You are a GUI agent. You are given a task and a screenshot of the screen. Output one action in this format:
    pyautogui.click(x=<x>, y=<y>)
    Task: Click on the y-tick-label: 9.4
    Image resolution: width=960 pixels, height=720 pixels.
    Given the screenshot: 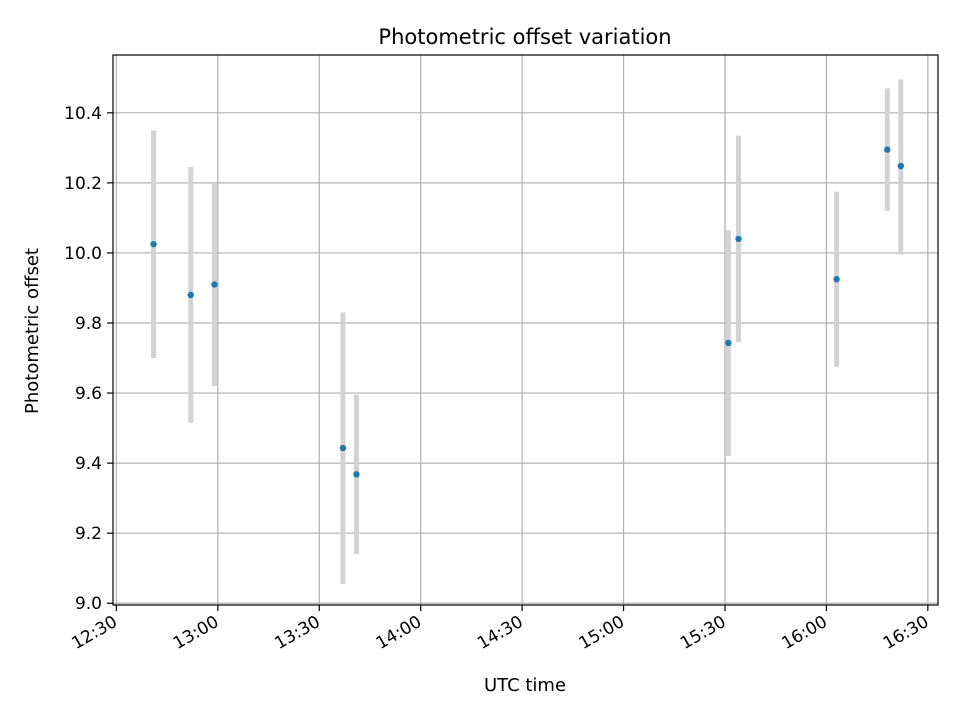 What is the action you would take?
    pyautogui.click(x=88, y=464)
    